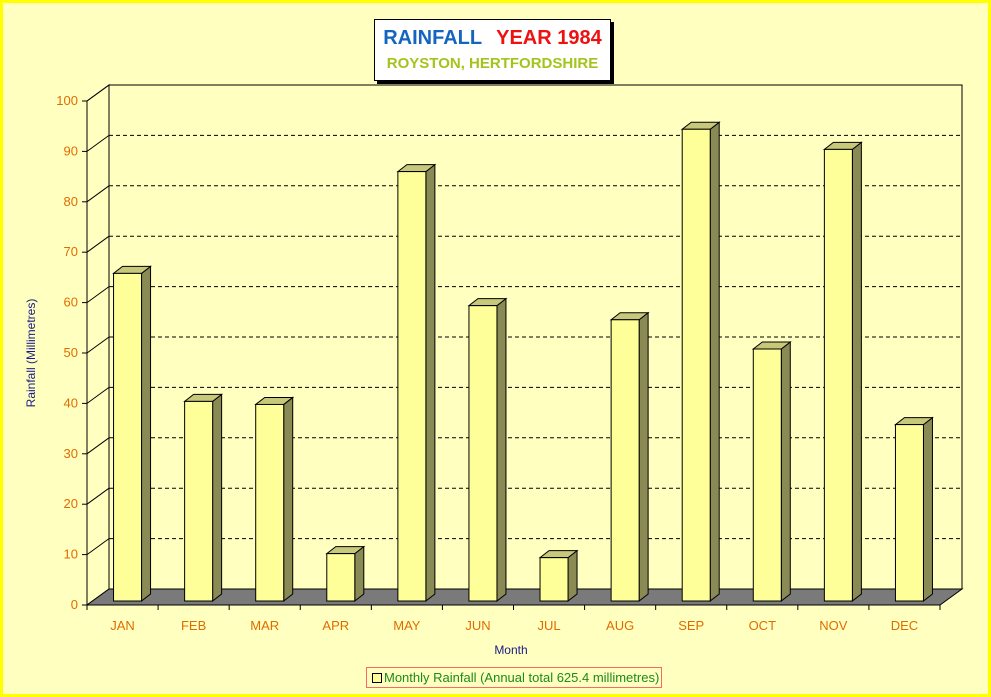  What do you see at coordinates (620, 625) in the screenshot?
I see `x-tick-label: AUG` at bounding box center [620, 625].